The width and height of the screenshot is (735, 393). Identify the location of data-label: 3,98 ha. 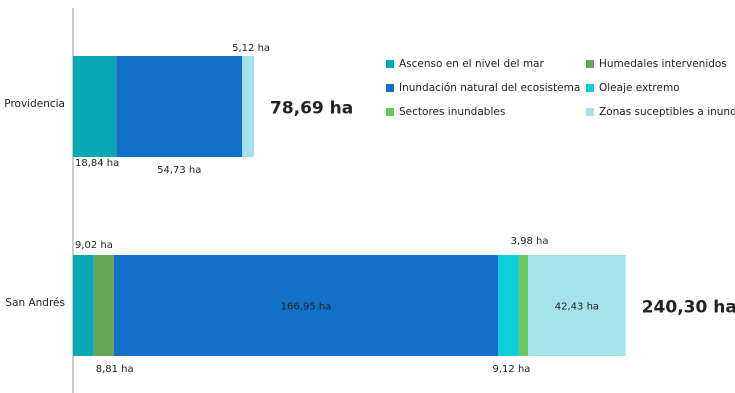
(530, 241).